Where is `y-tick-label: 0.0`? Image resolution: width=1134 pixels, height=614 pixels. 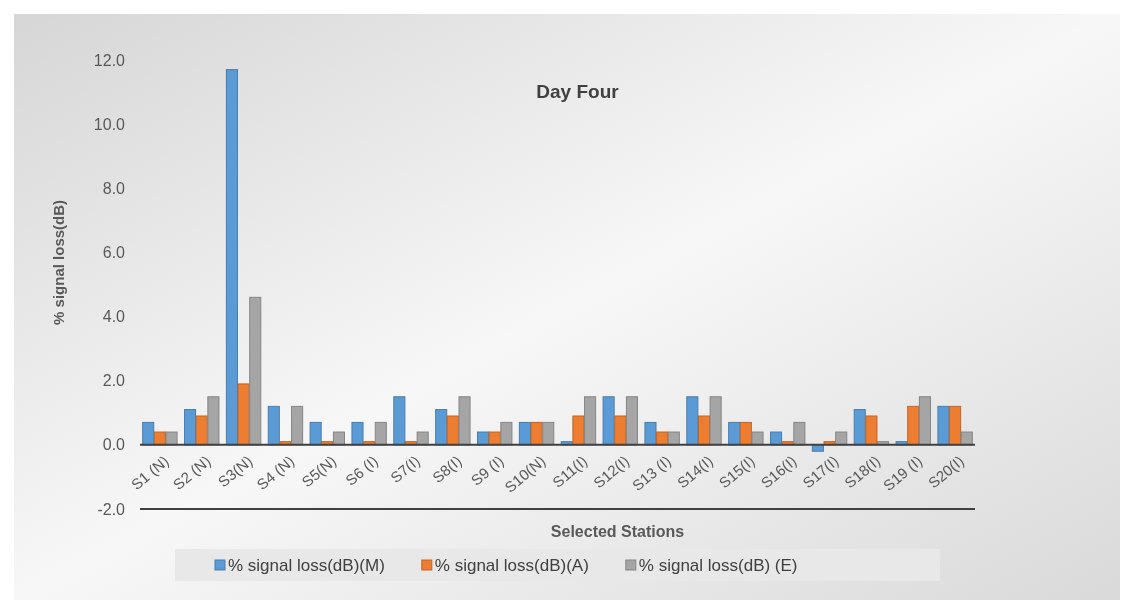 y-tick-label: 0.0 is located at coordinates (114, 445).